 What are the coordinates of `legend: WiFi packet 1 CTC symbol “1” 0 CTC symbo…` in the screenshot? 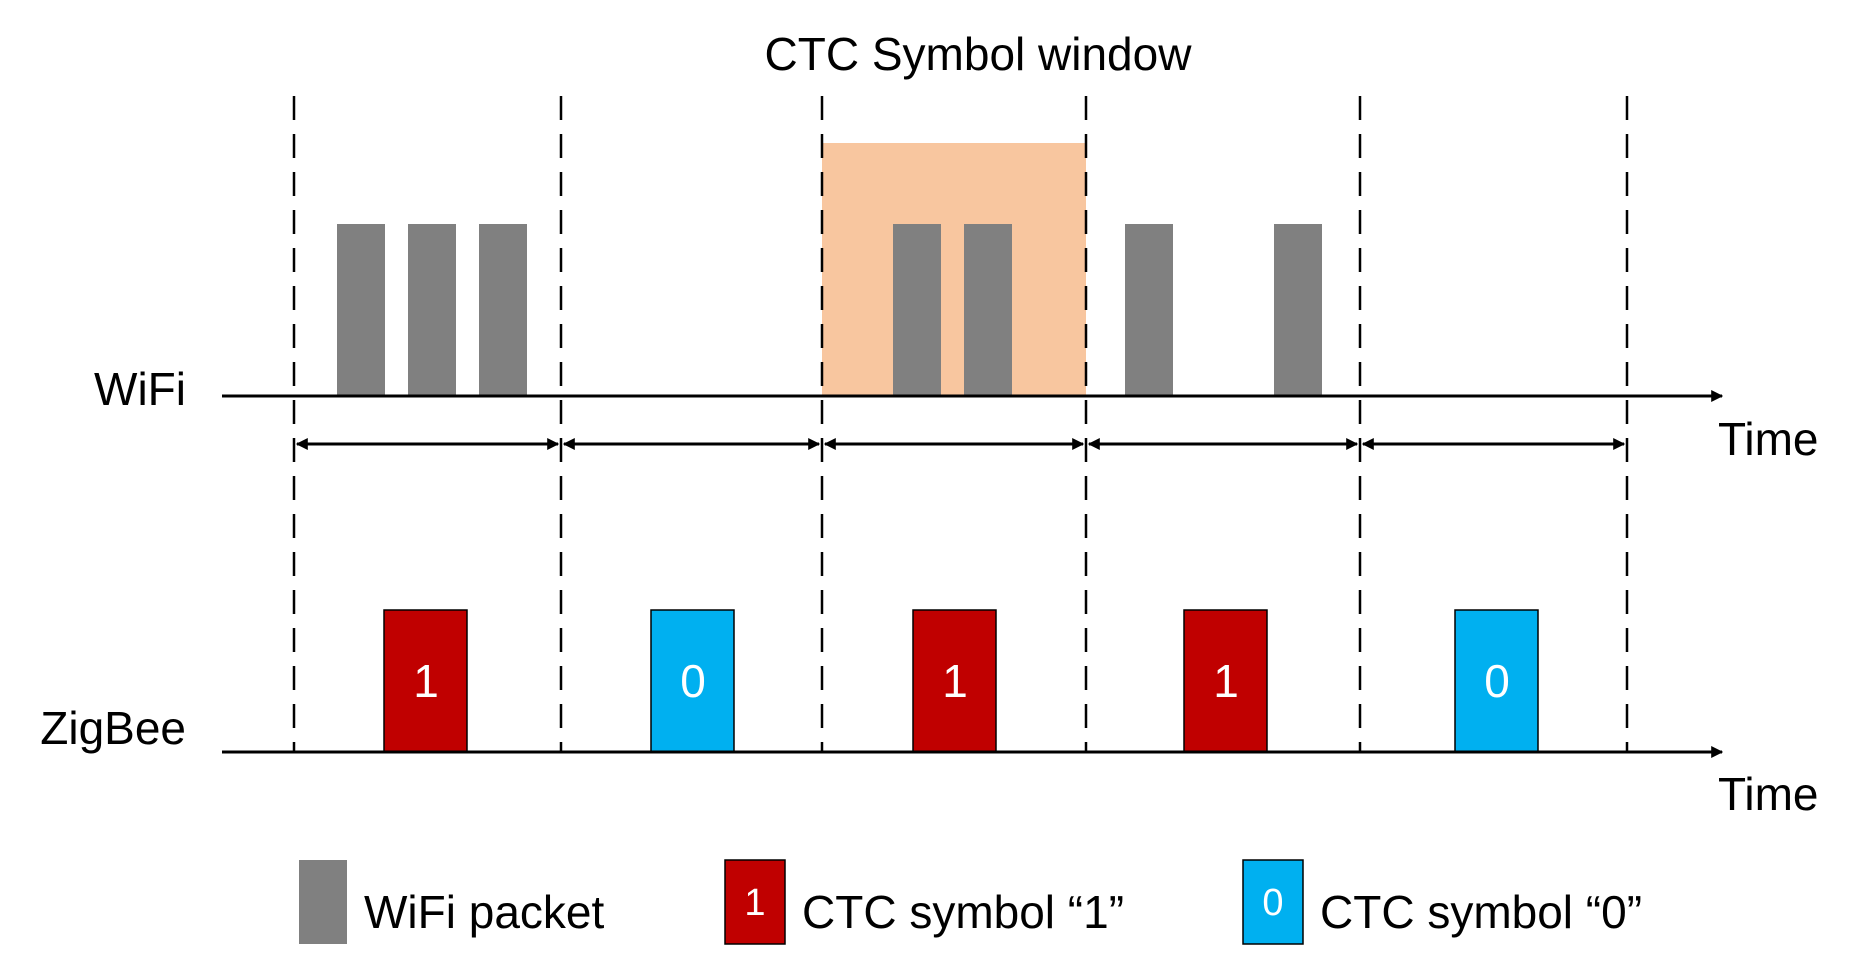 It's located at (970, 902).